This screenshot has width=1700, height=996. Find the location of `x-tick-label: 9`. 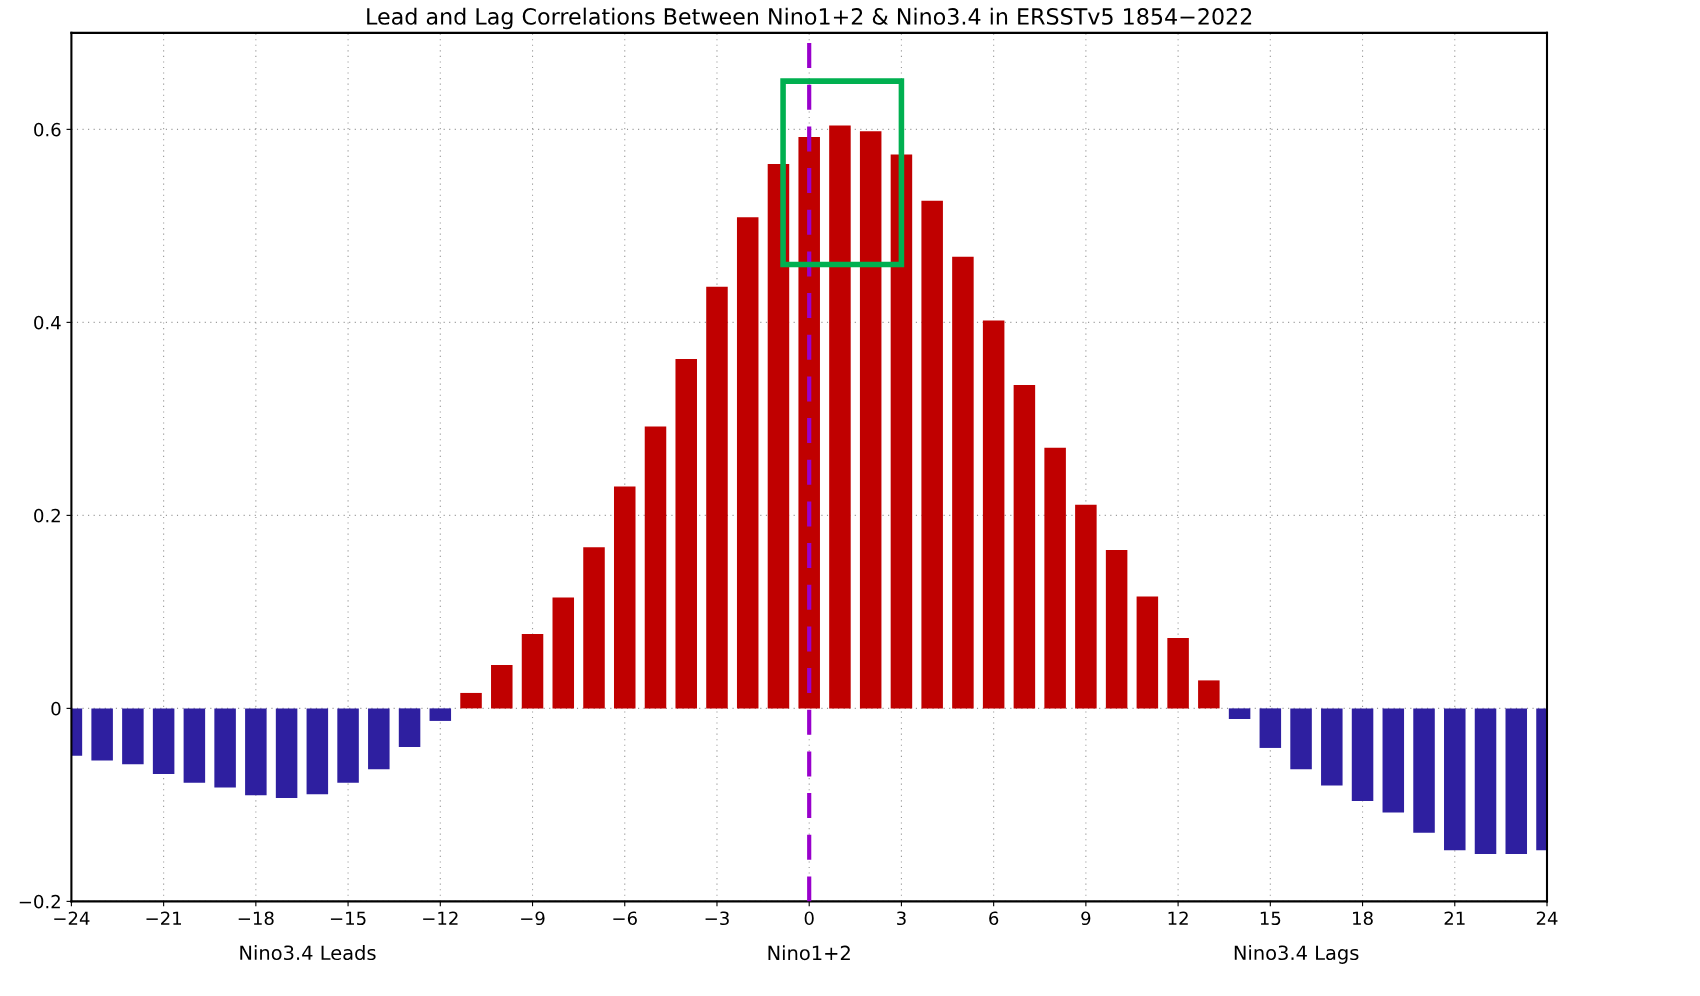

x-tick-label: 9 is located at coordinates (1086, 918).